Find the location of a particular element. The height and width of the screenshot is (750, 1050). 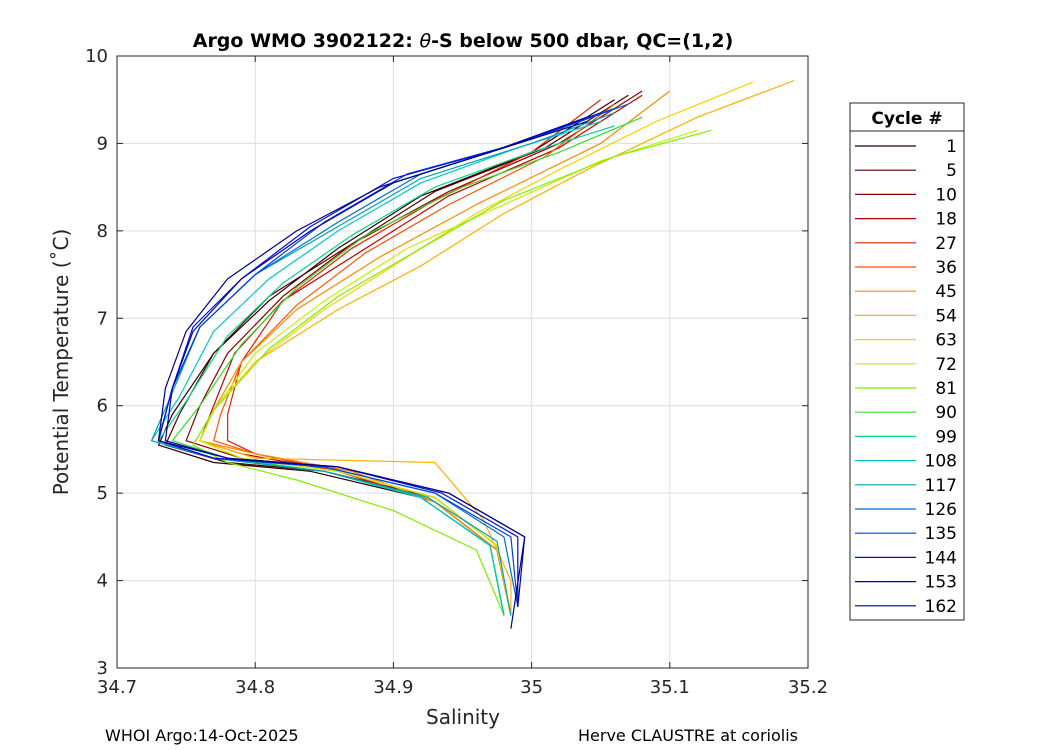

y-tick-label: 10 is located at coordinates (96, 56).